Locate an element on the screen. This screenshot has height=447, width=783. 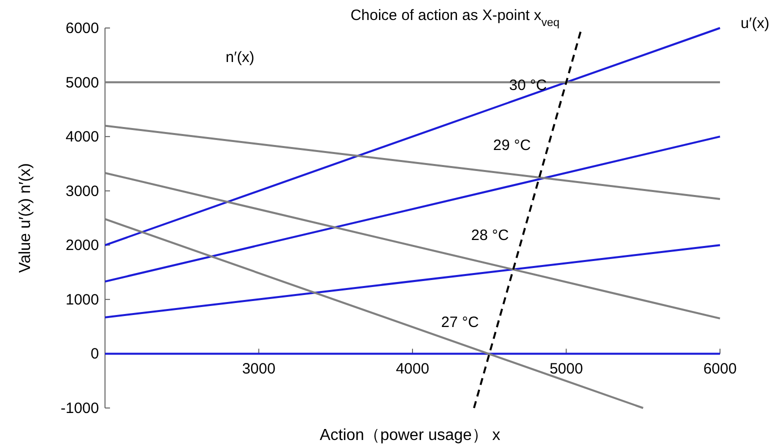
chart-title: Choice of action as X-point x$_{veq}$ is located at coordinates (455, 18).